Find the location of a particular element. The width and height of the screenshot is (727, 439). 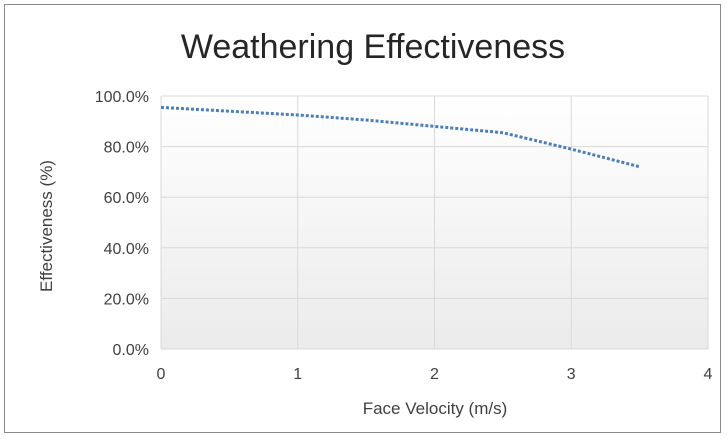

y-tick-label: 80.0% is located at coordinates (126, 148).